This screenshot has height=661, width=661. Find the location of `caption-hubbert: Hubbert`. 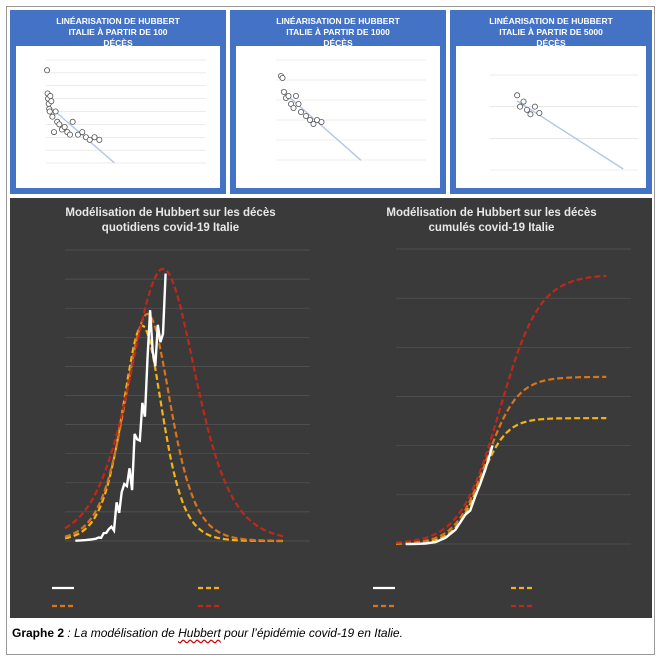

caption-hubbert: Hubbert is located at coordinates (199, 633).